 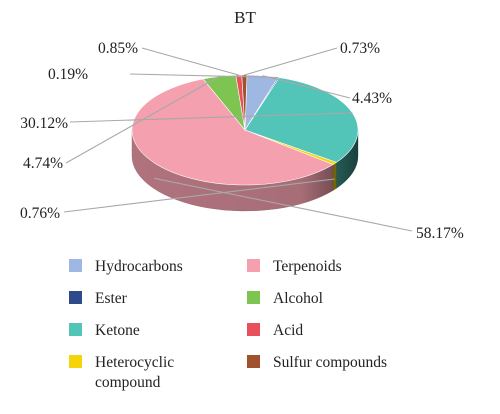 What do you see at coordinates (75, 265) in the screenshot?
I see `legend-swatch-hydrocarbons` at bounding box center [75, 265].